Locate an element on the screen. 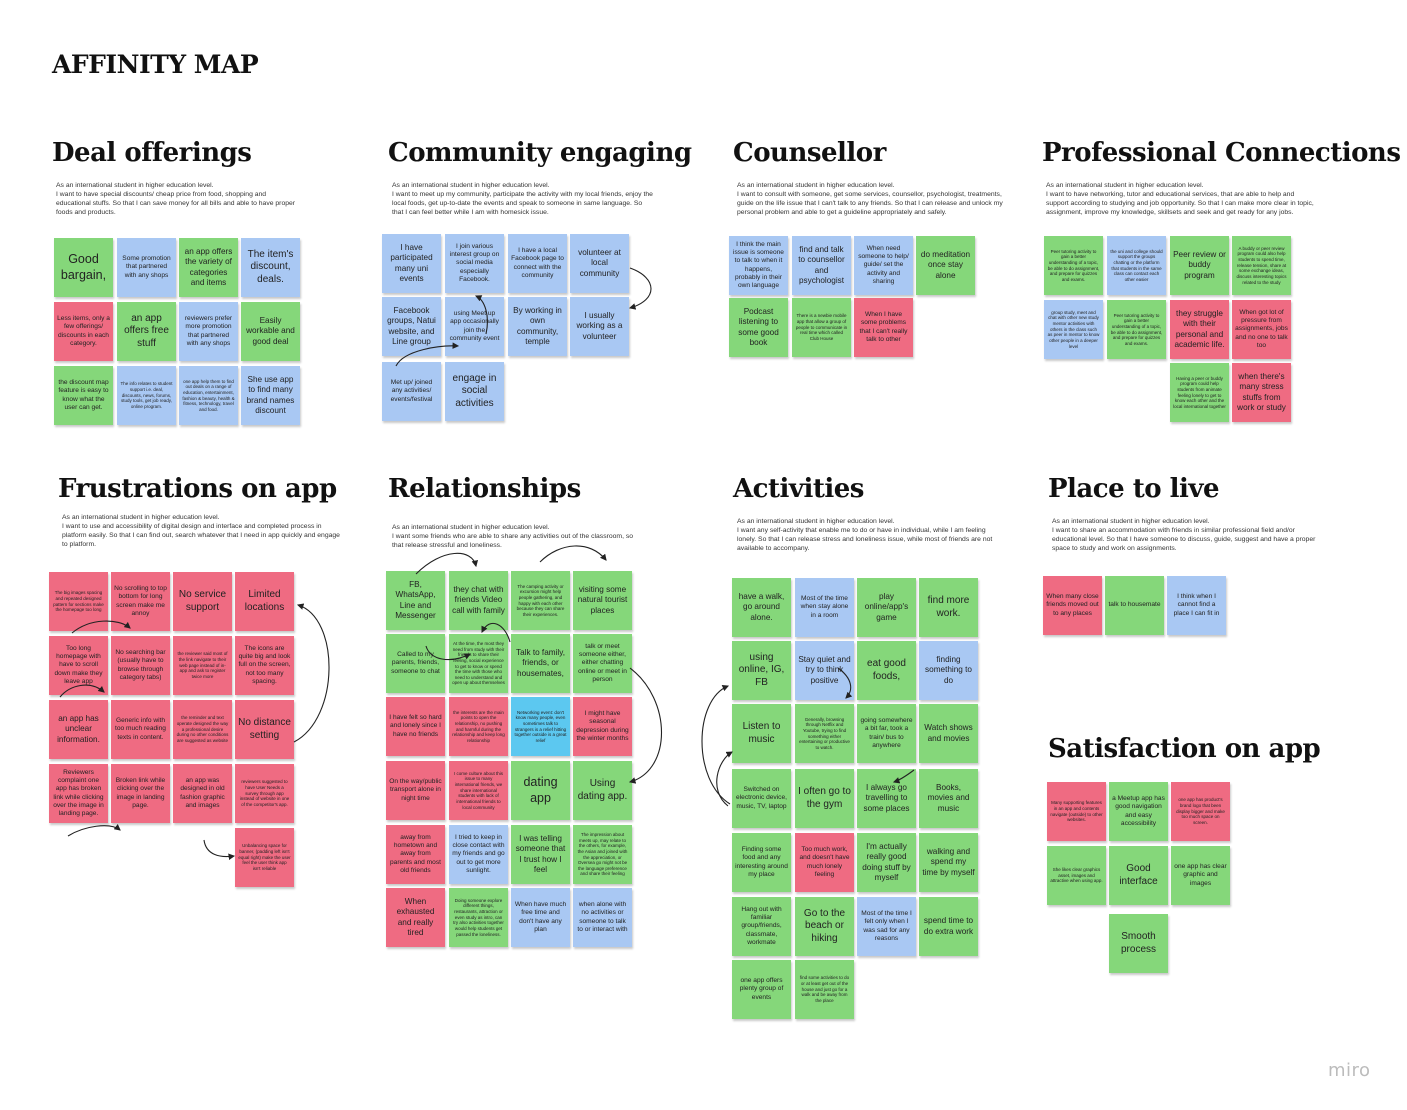 The image size is (1407, 1110). sticky-note: Stay quiet and try to think positive is located at coordinates (824, 670).